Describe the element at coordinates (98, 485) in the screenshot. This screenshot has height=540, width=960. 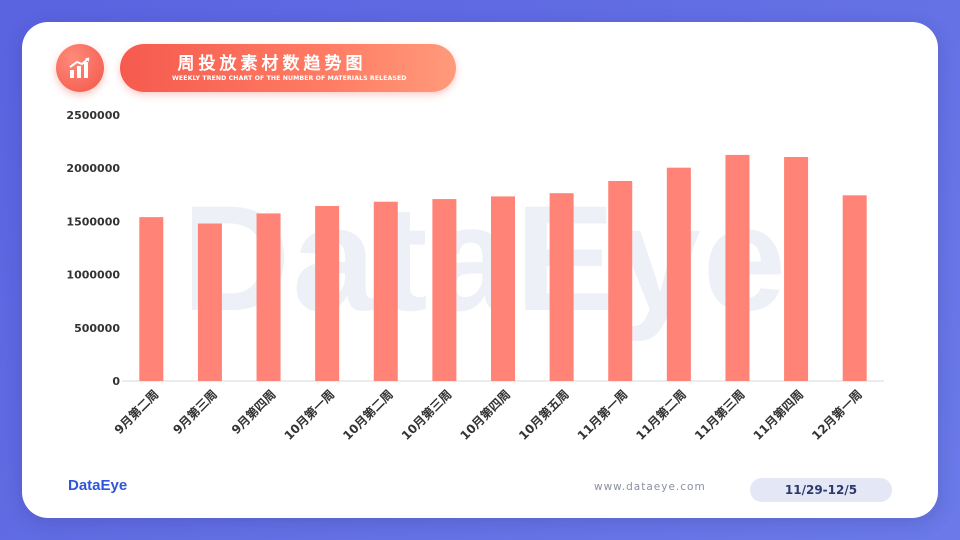
I see `footer-logo: DataEye` at that location.